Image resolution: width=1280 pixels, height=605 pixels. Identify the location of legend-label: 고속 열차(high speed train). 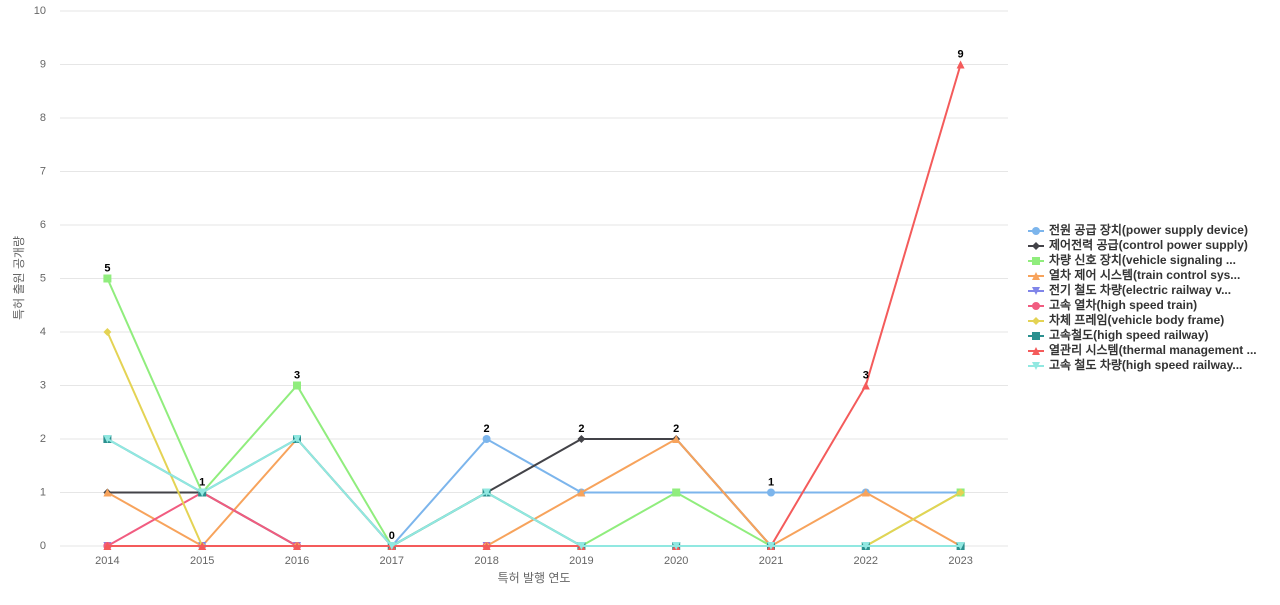
(1123, 304).